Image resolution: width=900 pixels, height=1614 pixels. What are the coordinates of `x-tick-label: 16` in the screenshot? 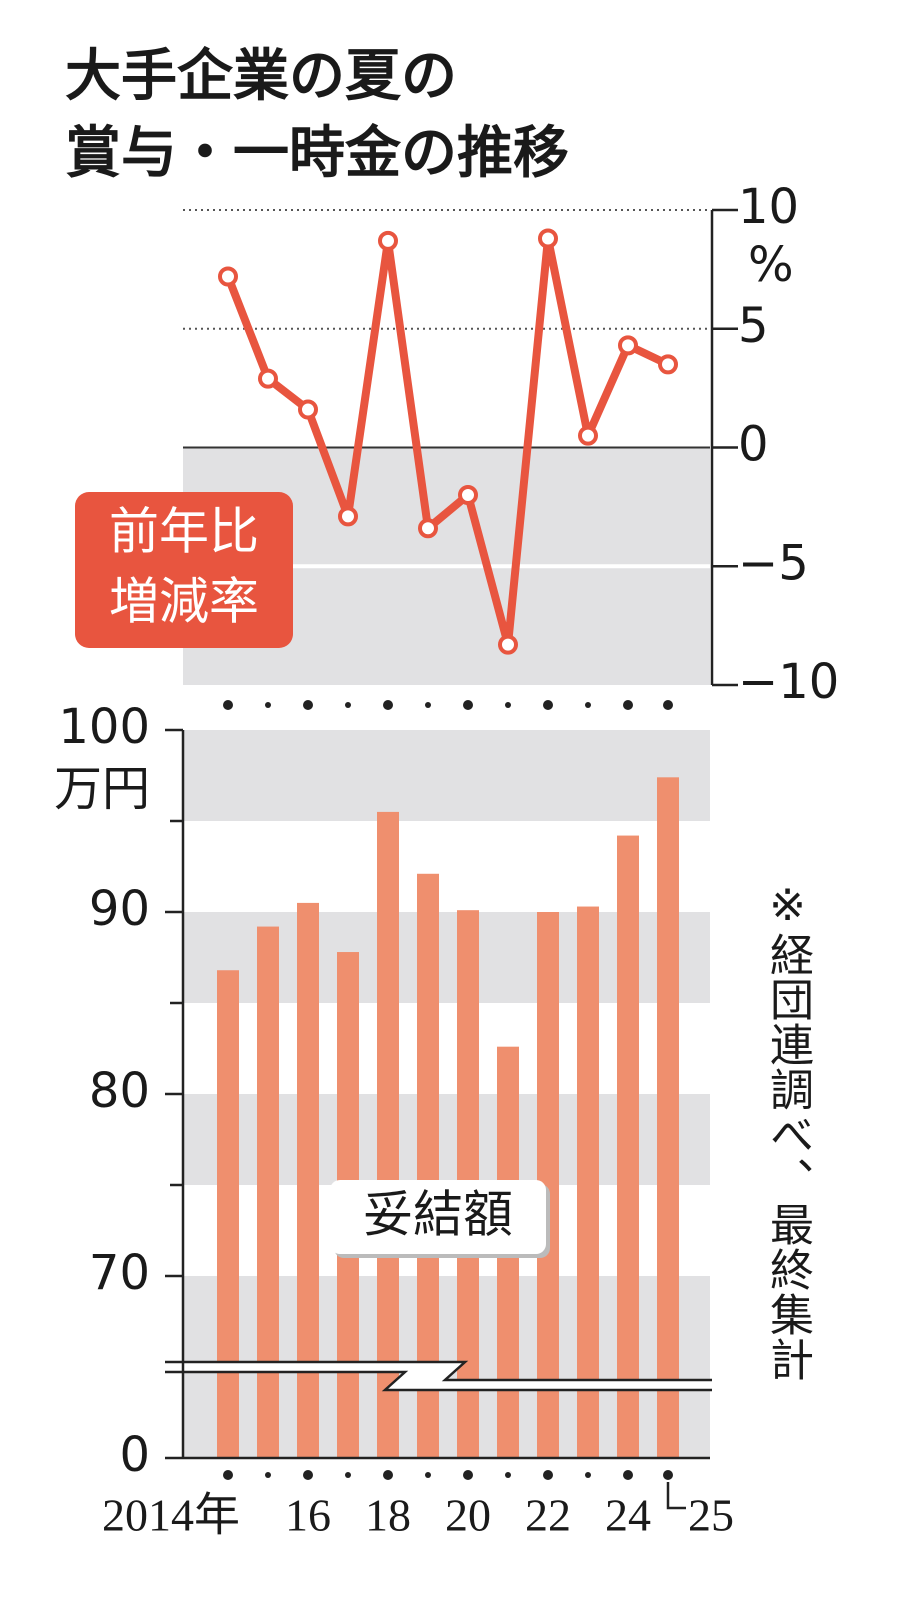 It's located at (308, 1515).